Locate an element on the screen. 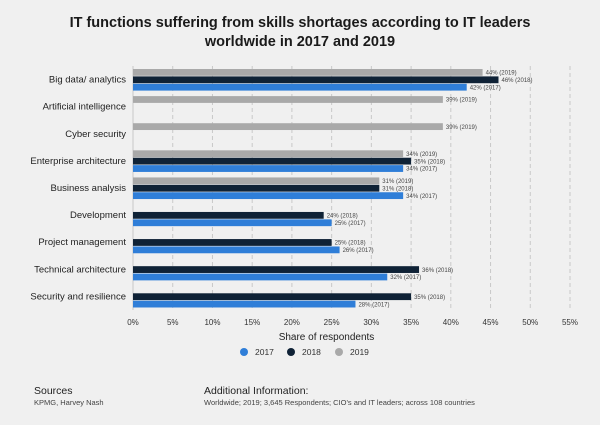 This screenshot has height=425, width=600. x-tick-label: 35% is located at coordinates (411, 322).